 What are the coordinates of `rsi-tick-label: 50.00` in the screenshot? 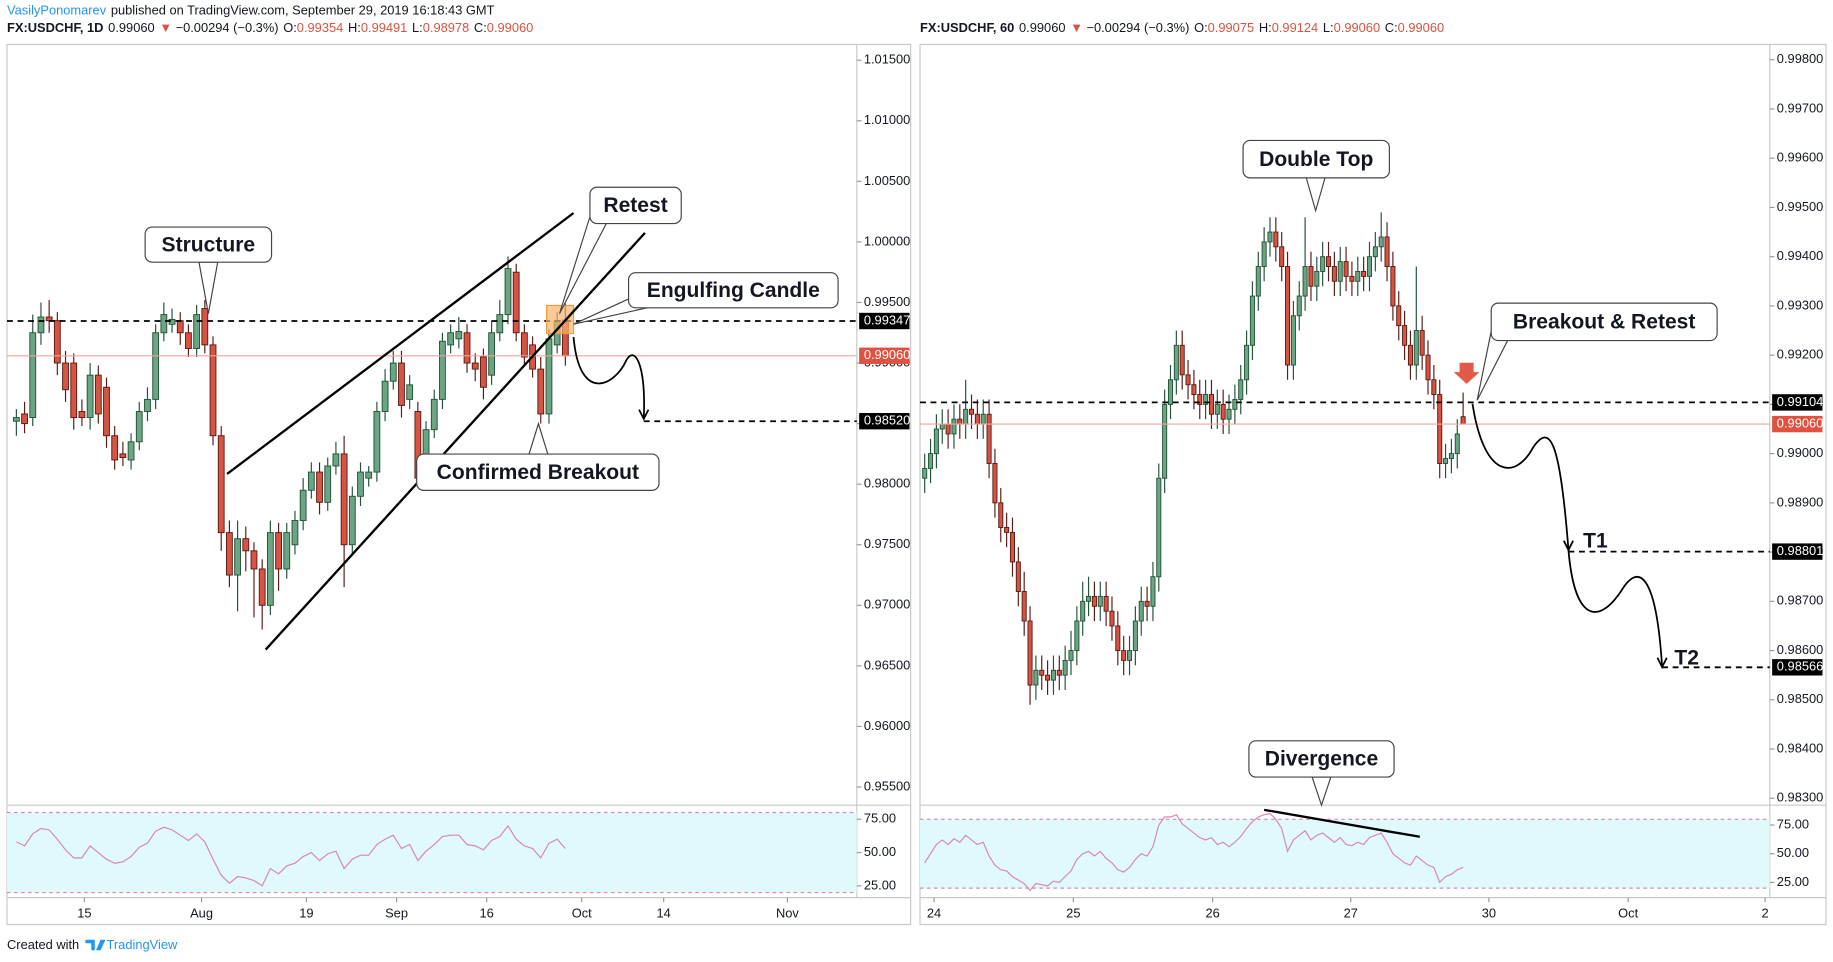 It's located at (880, 851).